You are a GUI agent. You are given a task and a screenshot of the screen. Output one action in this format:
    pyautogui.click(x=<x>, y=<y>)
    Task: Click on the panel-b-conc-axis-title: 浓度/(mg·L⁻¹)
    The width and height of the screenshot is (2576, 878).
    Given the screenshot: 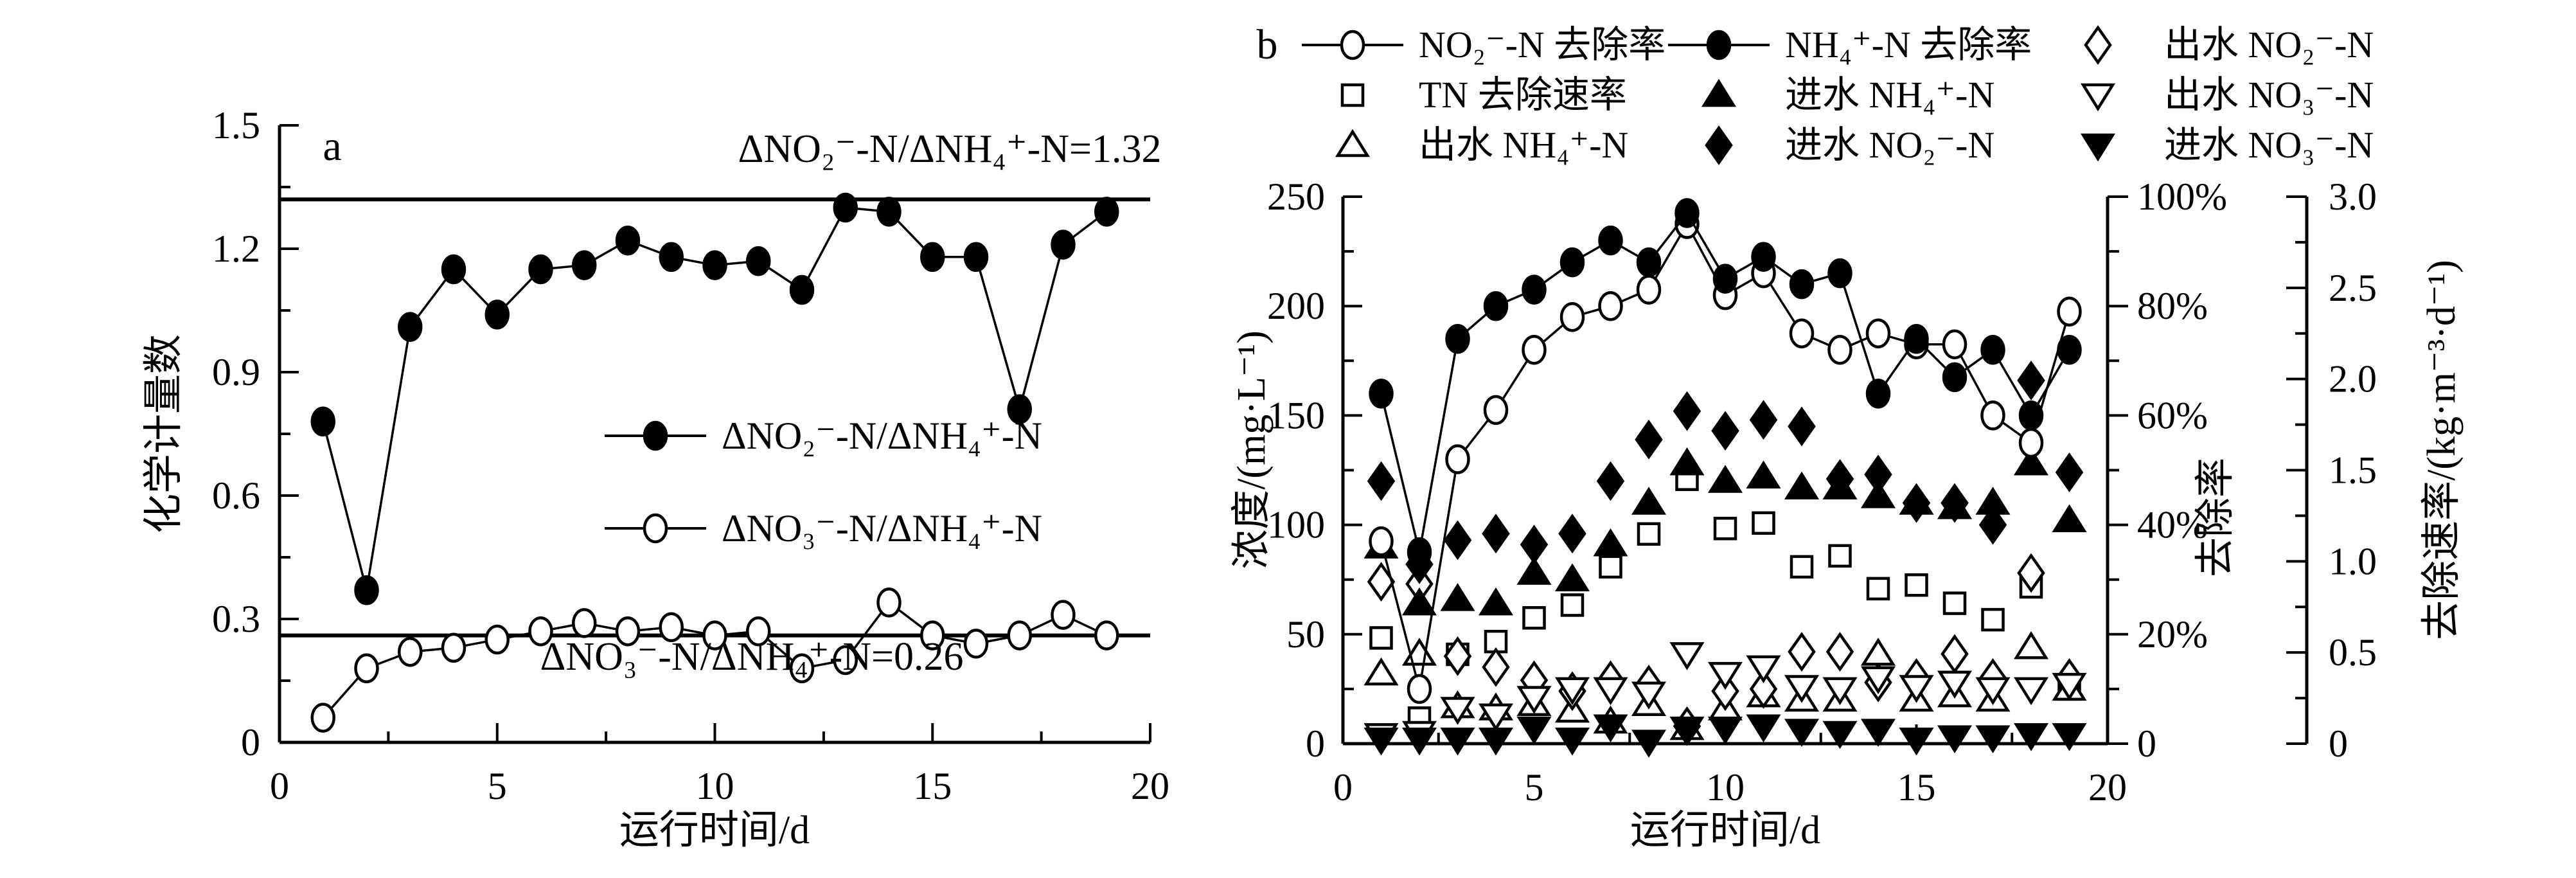 What is the action you would take?
    pyautogui.click(x=1252, y=450)
    